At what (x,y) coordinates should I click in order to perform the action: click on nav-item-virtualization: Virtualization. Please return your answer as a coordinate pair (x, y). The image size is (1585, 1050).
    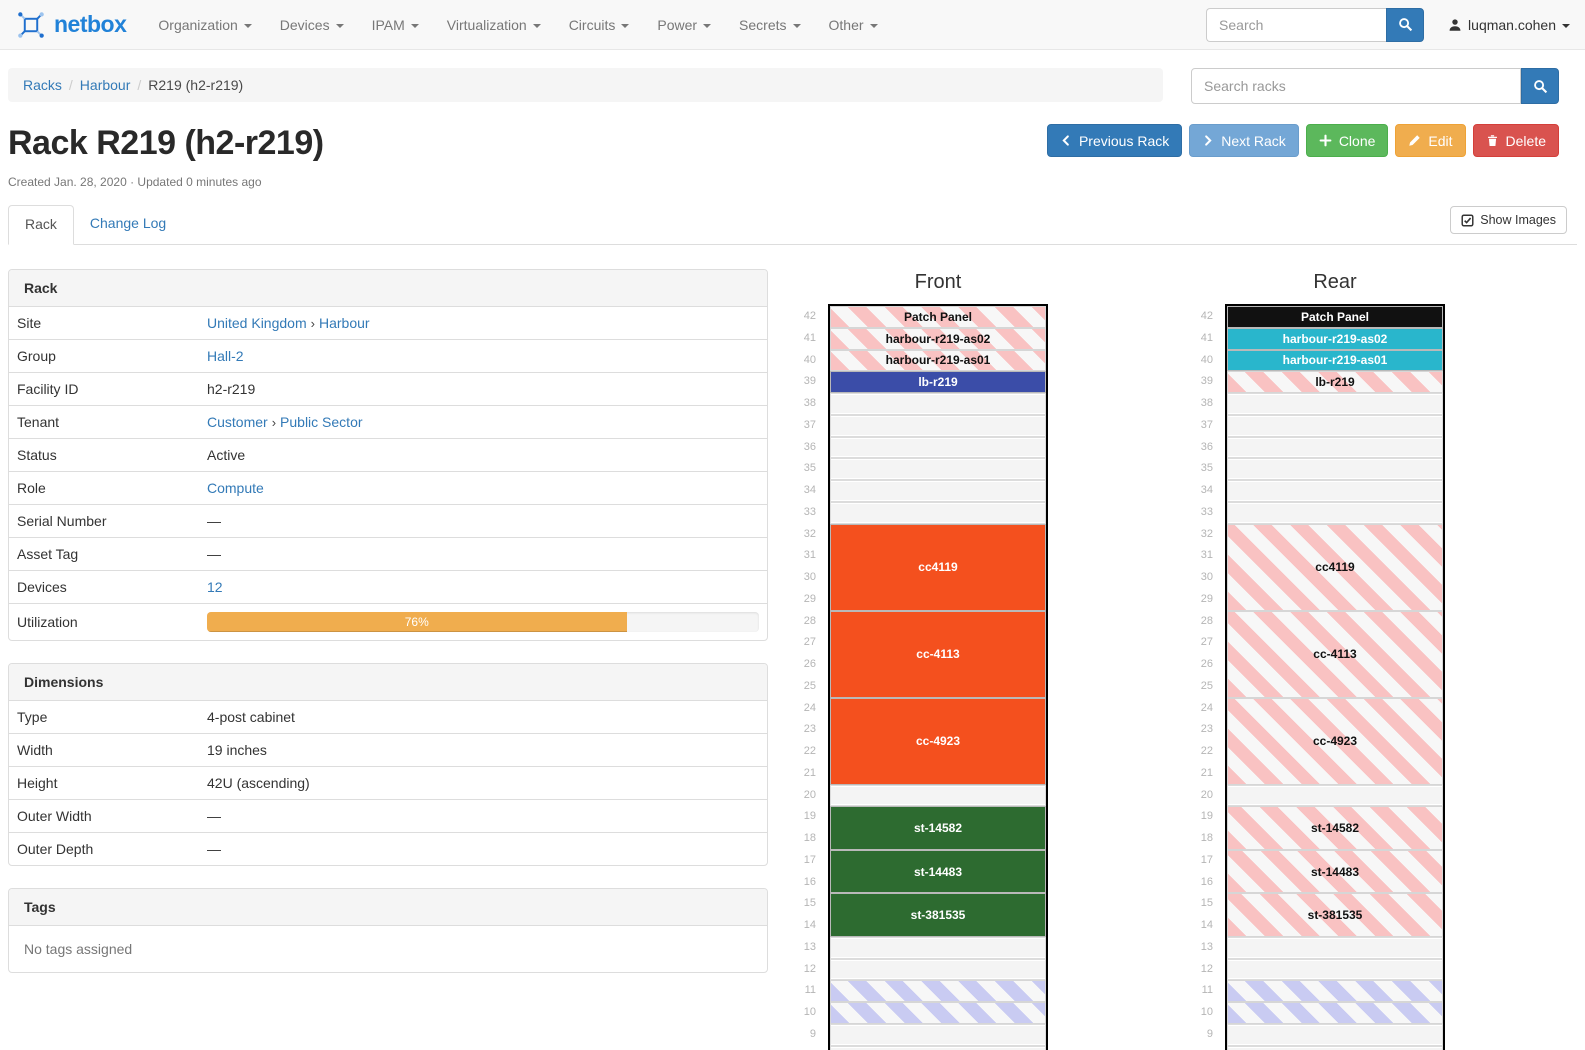
    Looking at the image, I should click on (494, 25).